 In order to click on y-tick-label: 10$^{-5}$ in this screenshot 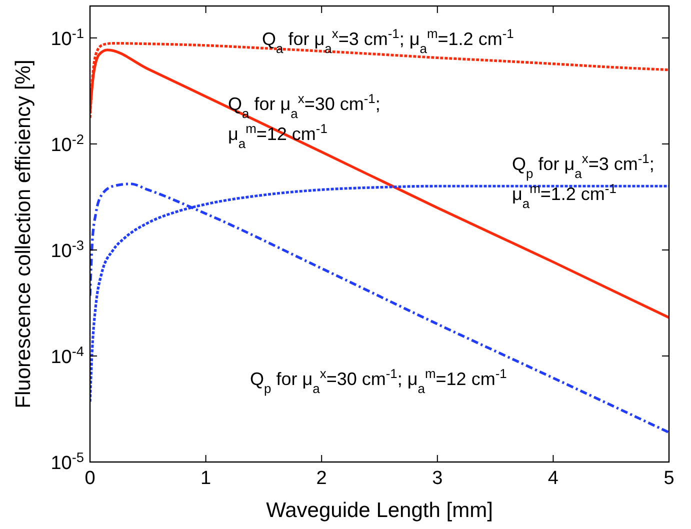, I will do `click(67, 462)`.